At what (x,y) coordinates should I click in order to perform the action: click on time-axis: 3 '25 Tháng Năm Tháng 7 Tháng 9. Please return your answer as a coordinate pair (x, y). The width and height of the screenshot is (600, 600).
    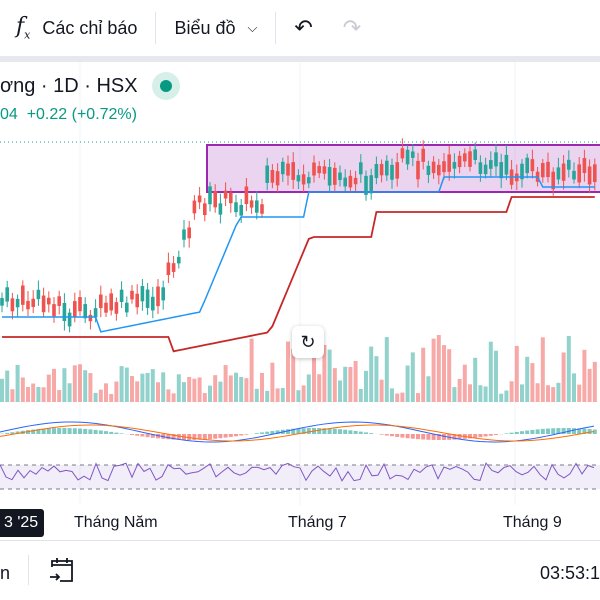
    Looking at the image, I should click on (300, 523).